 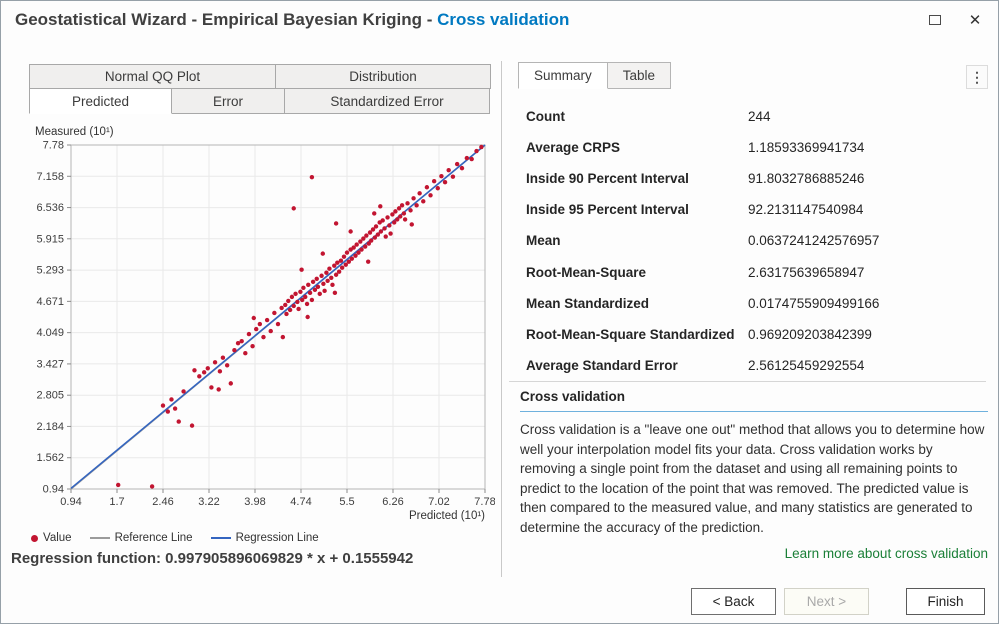 I want to click on legend-swatch-line, so click(x=220, y=538).